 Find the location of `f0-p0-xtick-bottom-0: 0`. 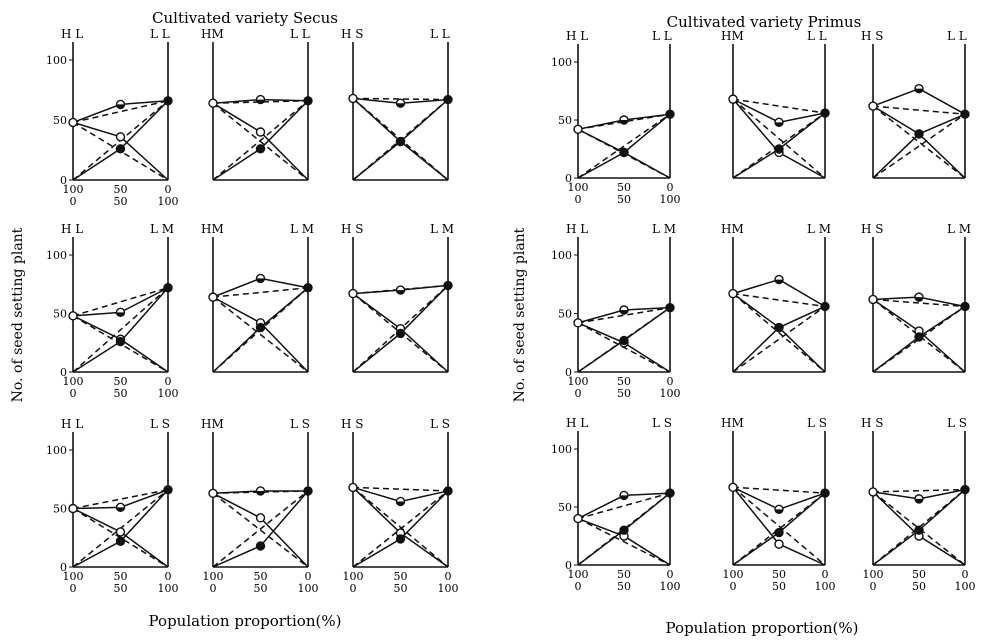

f0-p0-xtick-bottom-0: 0 is located at coordinates (73, 201).